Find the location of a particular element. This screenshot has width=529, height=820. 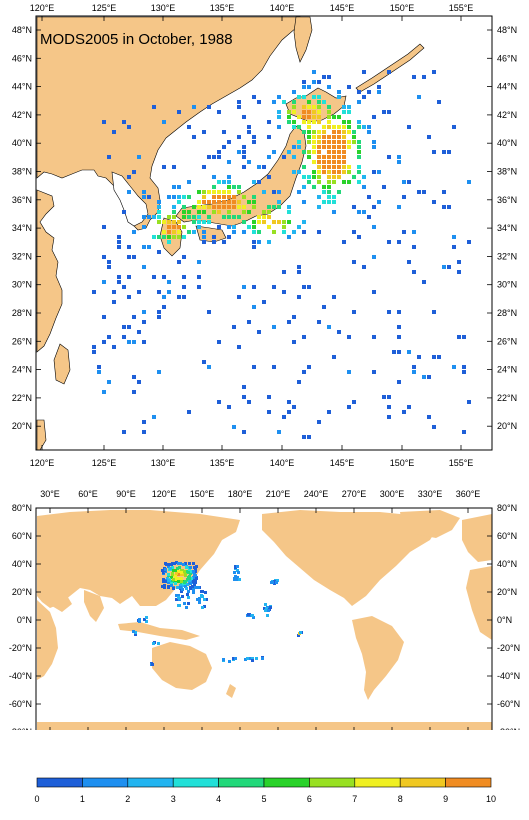

new-zealand-land is located at coordinates (231, 691).